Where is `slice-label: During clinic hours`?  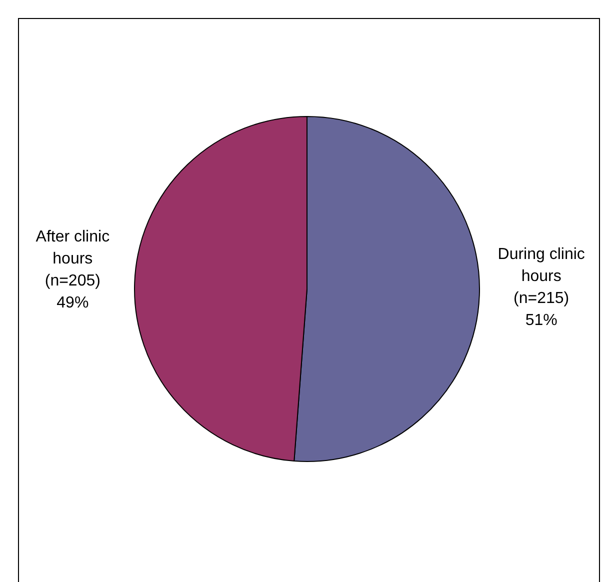
slice-label: During clinic hours is located at coordinates (541, 266).